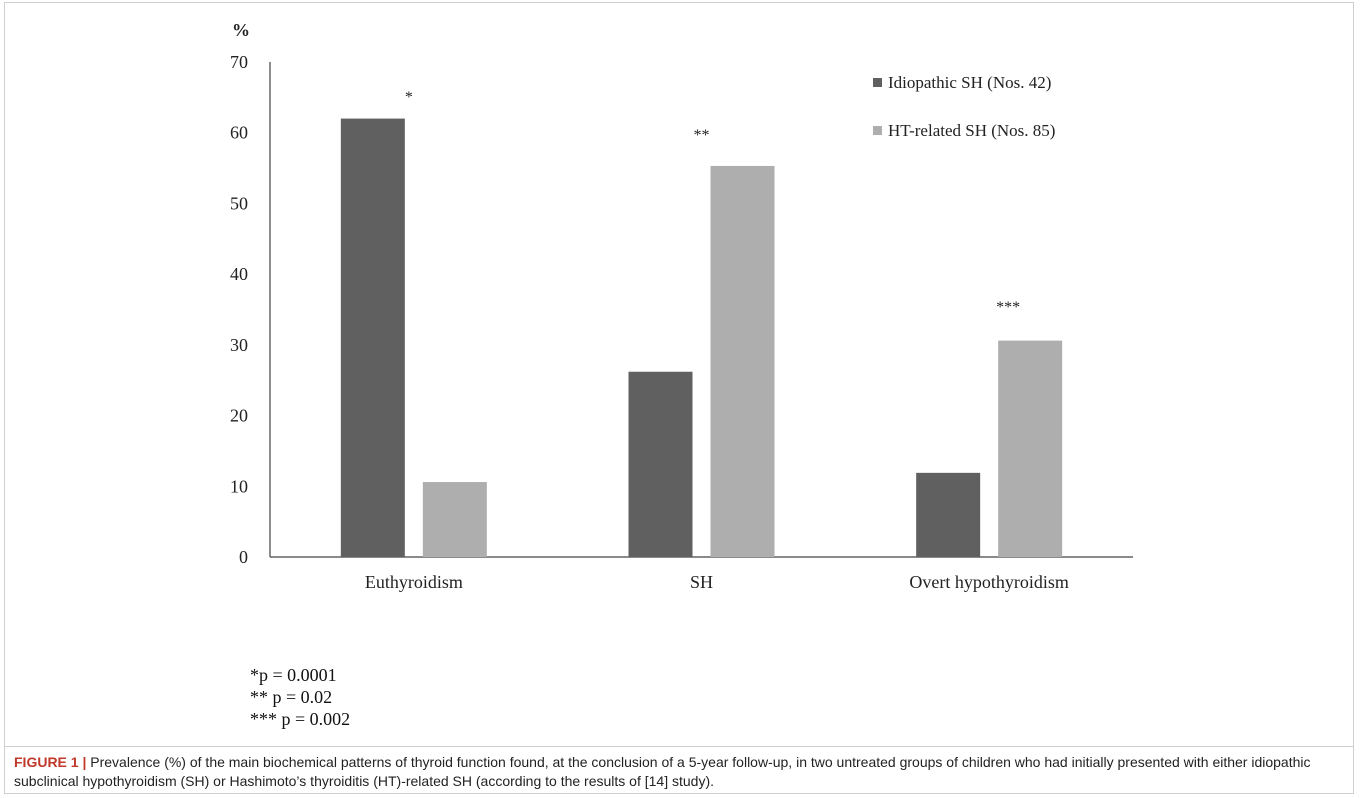 This screenshot has height=798, width=1360. I want to click on footnotes: *p = 0.0001 ** p = 0.02 *** p = 0.002, so click(300, 697).